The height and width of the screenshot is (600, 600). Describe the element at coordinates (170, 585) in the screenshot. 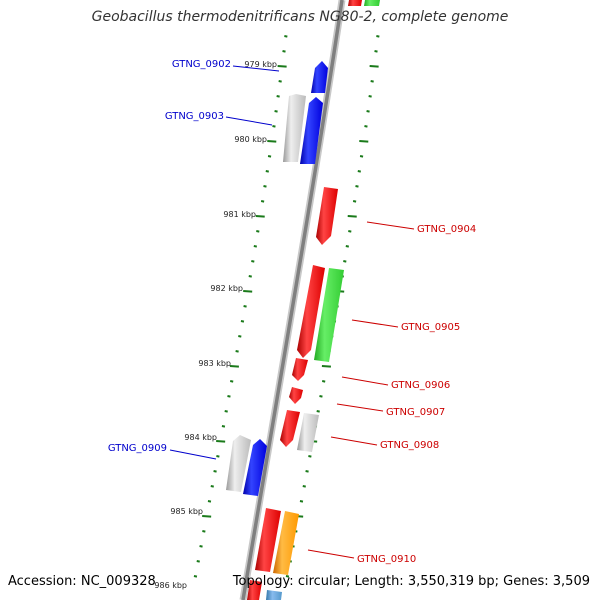

I see `kbp-label-986: 986 kbp` at that location.